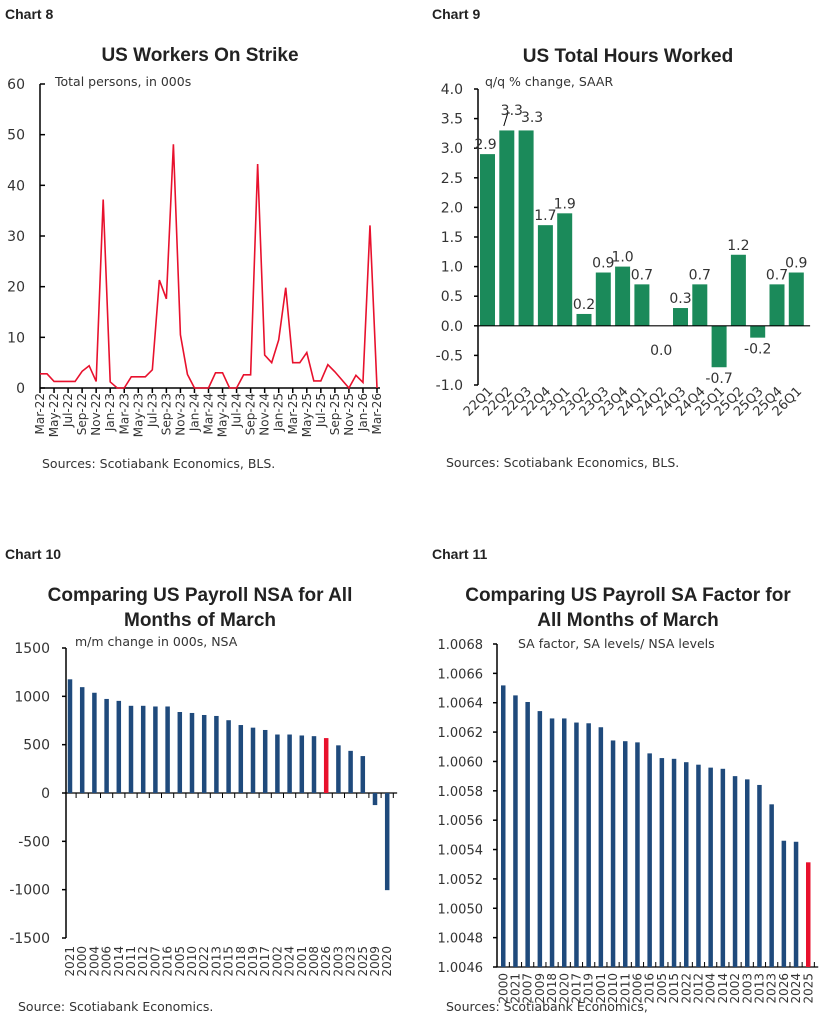 This screenshot has height=1023, width=828. Describe the element at coordinates (119, 961) in the screenshot. I see `chart10-x-tick-label: 2014` at that location.